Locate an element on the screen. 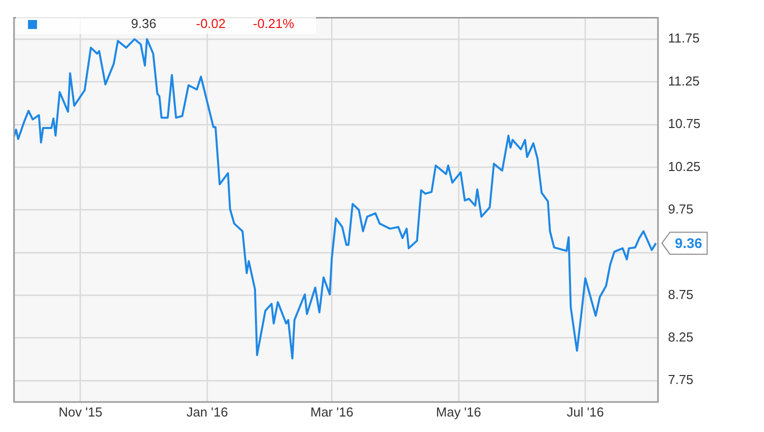  y-tick-label: 11.75 is located at coordinates (684, 38).